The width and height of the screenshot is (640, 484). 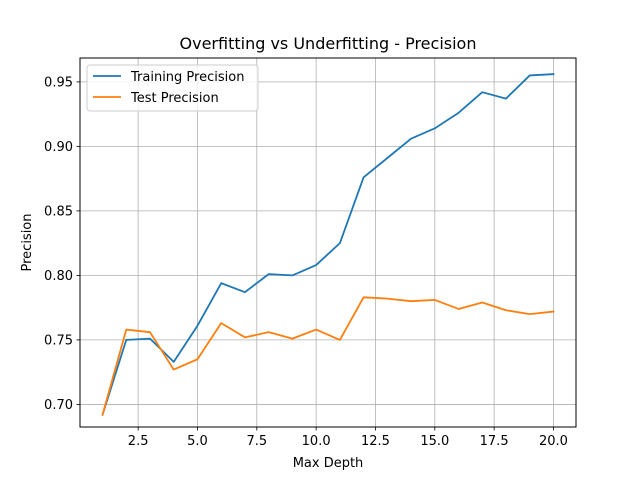 What do you see at coordinates (187, 77) in the screenshot?
I see `legend-label-training: Training Precision` at bounding box center [187, 77].